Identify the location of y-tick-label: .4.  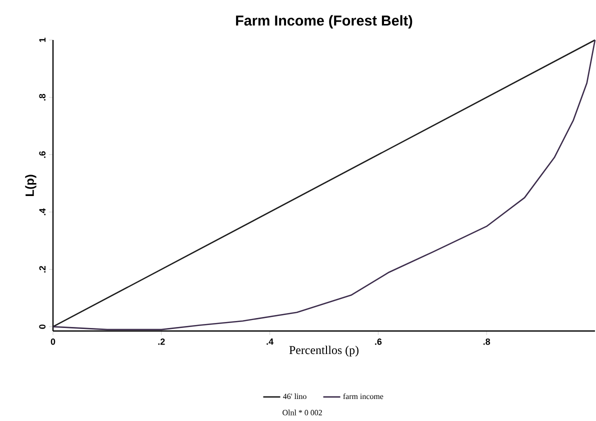
(42, 212).